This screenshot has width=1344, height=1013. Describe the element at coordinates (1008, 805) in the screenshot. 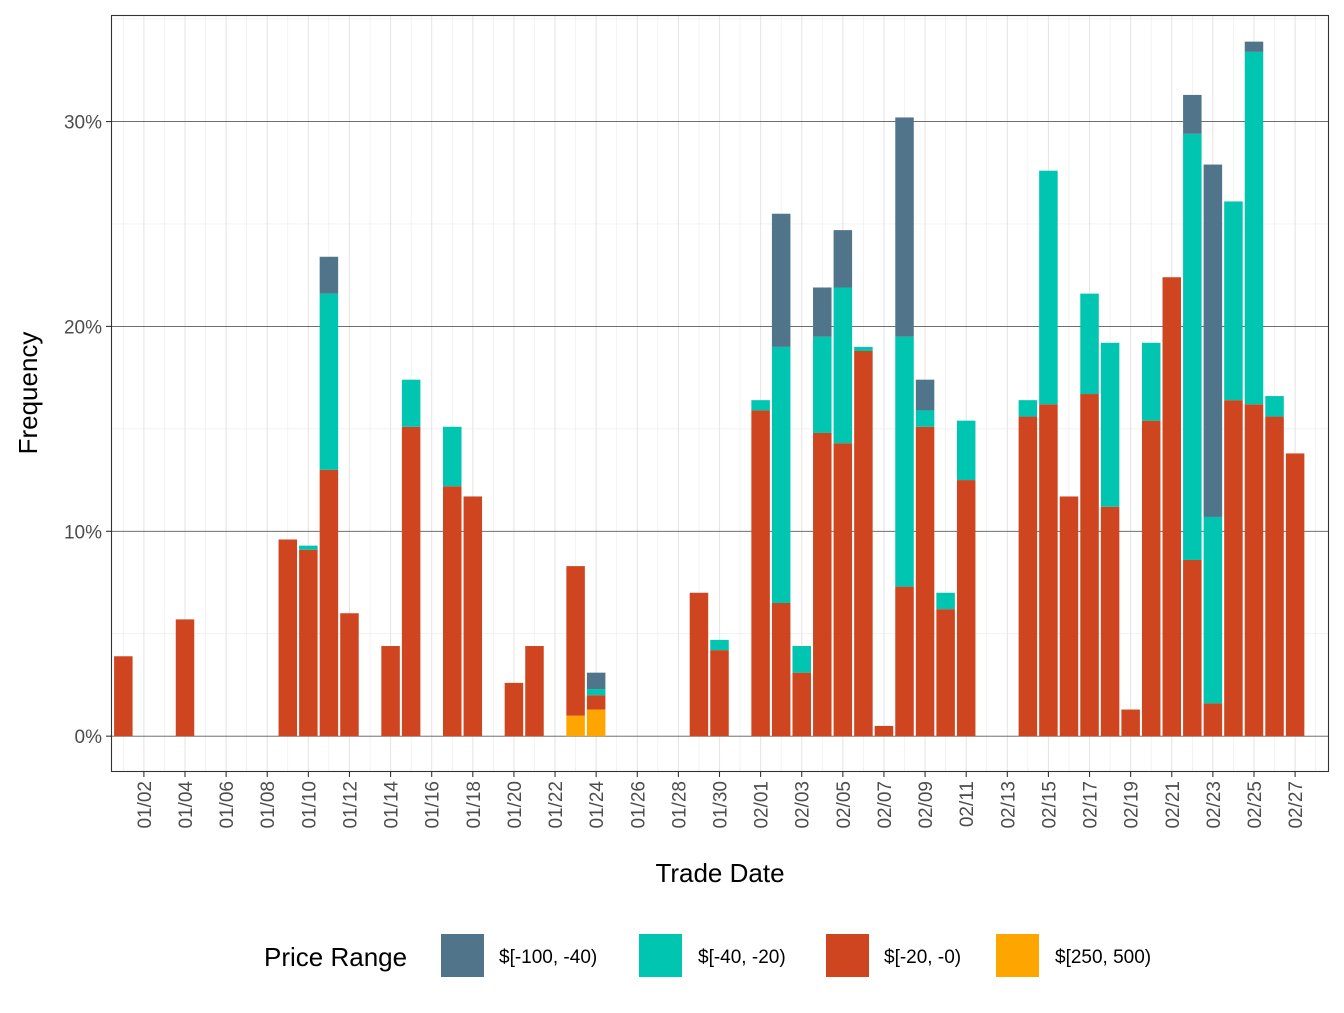

I see `x-tick-label: 02/13` at that location.